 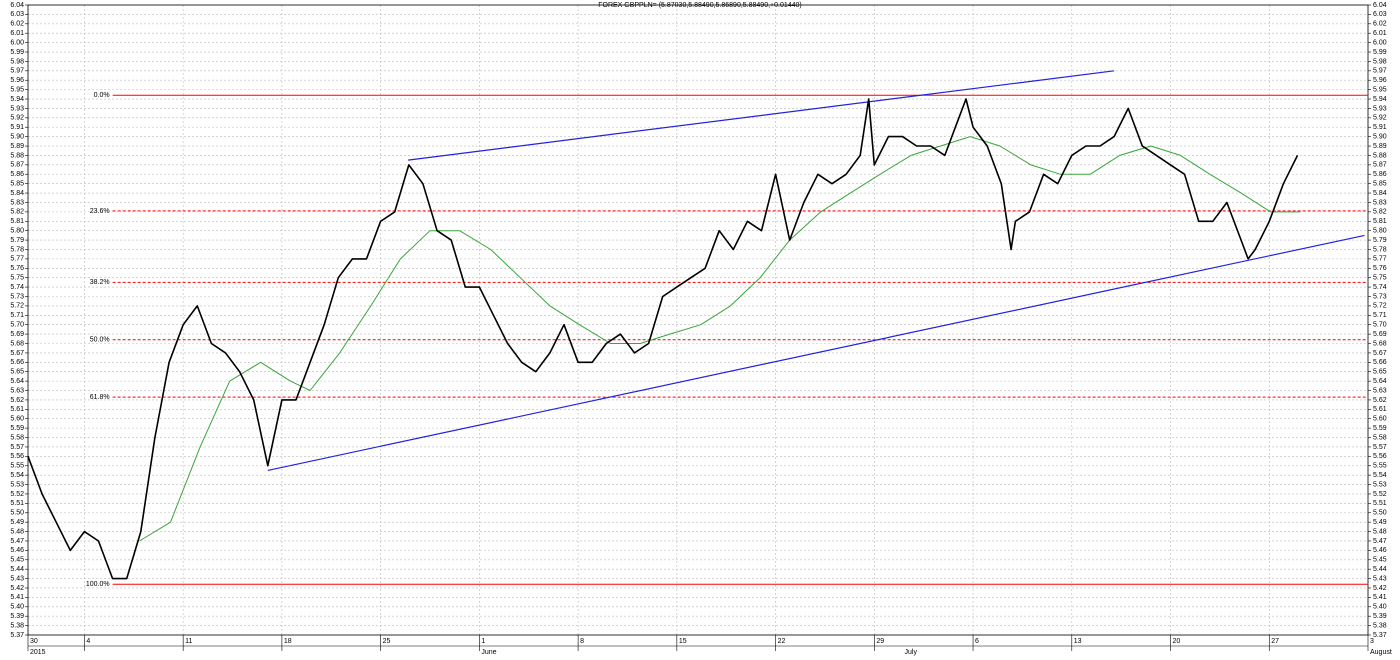 I want to click on y-tick-label: 5.80, so click(x=17, y=231).